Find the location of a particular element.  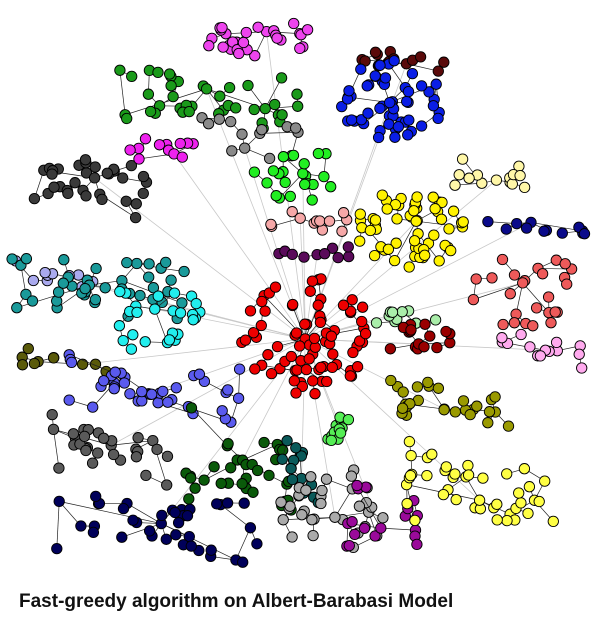

community-purple is located at coordinates (314, 252).